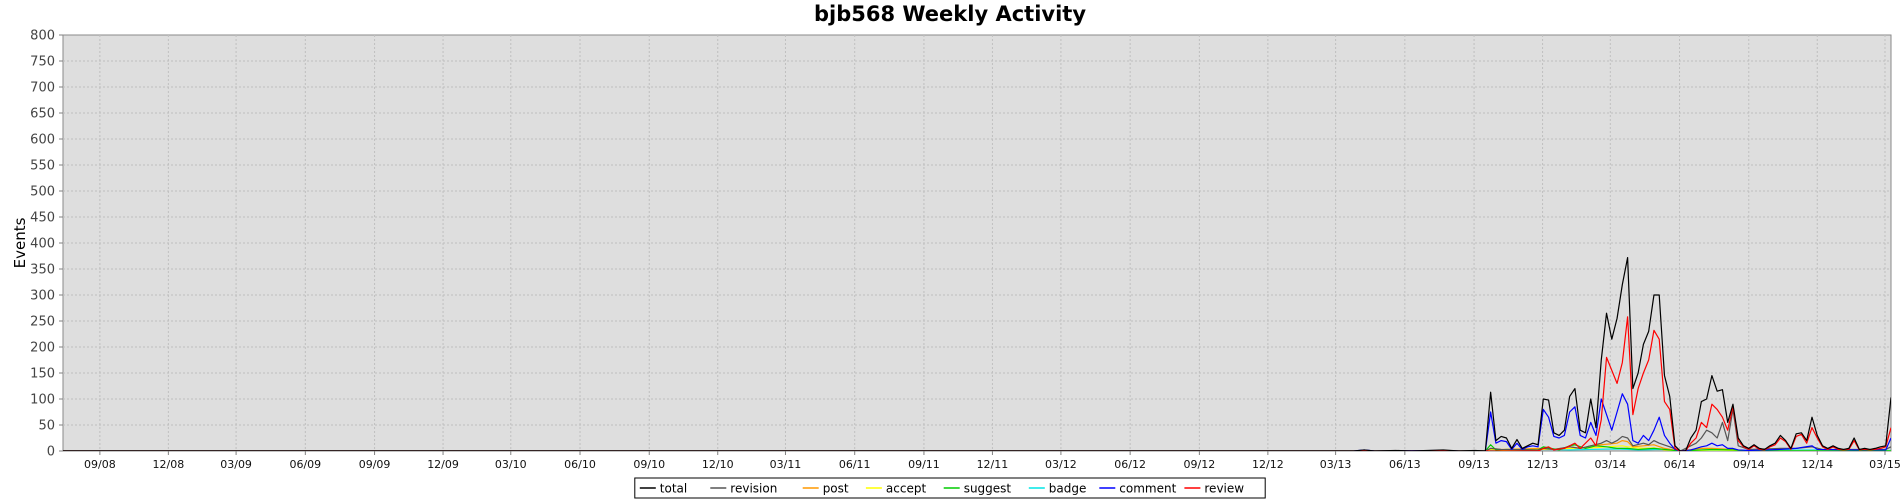  I want to click on x-tick-label: 09/13, so click(1474, 464).